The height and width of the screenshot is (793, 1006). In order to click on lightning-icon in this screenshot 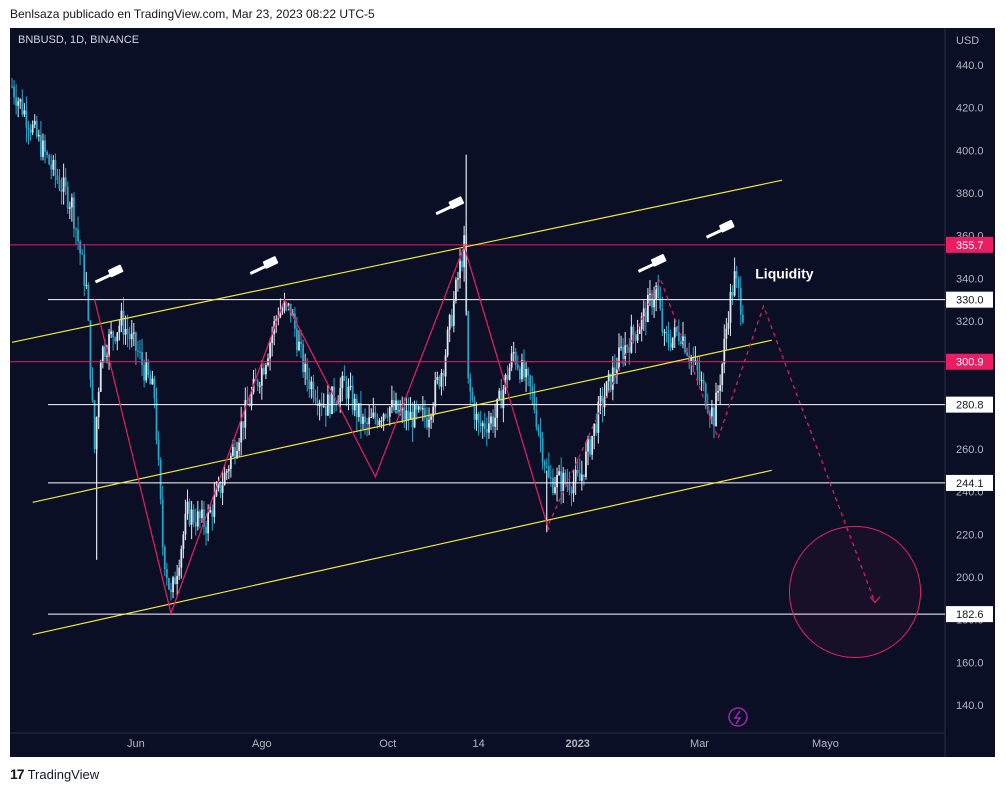, I will do `click(738, 717)`.